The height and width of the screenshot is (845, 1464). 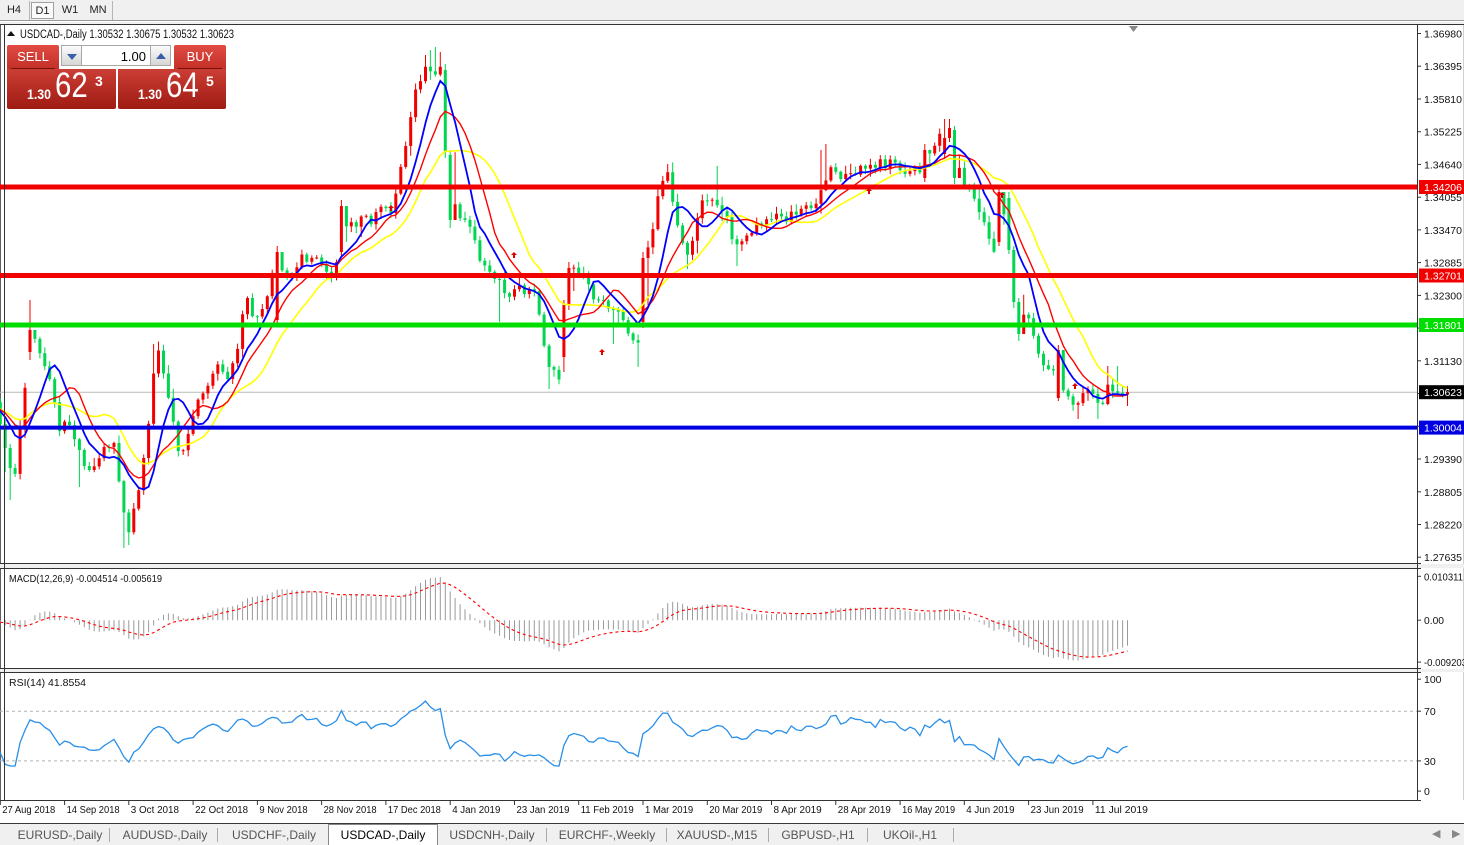 What do you see at coordinates (476, 810) in the screenshot?
I see `svg-text: 4 Jan 2019` at bounding box center [476, 810].